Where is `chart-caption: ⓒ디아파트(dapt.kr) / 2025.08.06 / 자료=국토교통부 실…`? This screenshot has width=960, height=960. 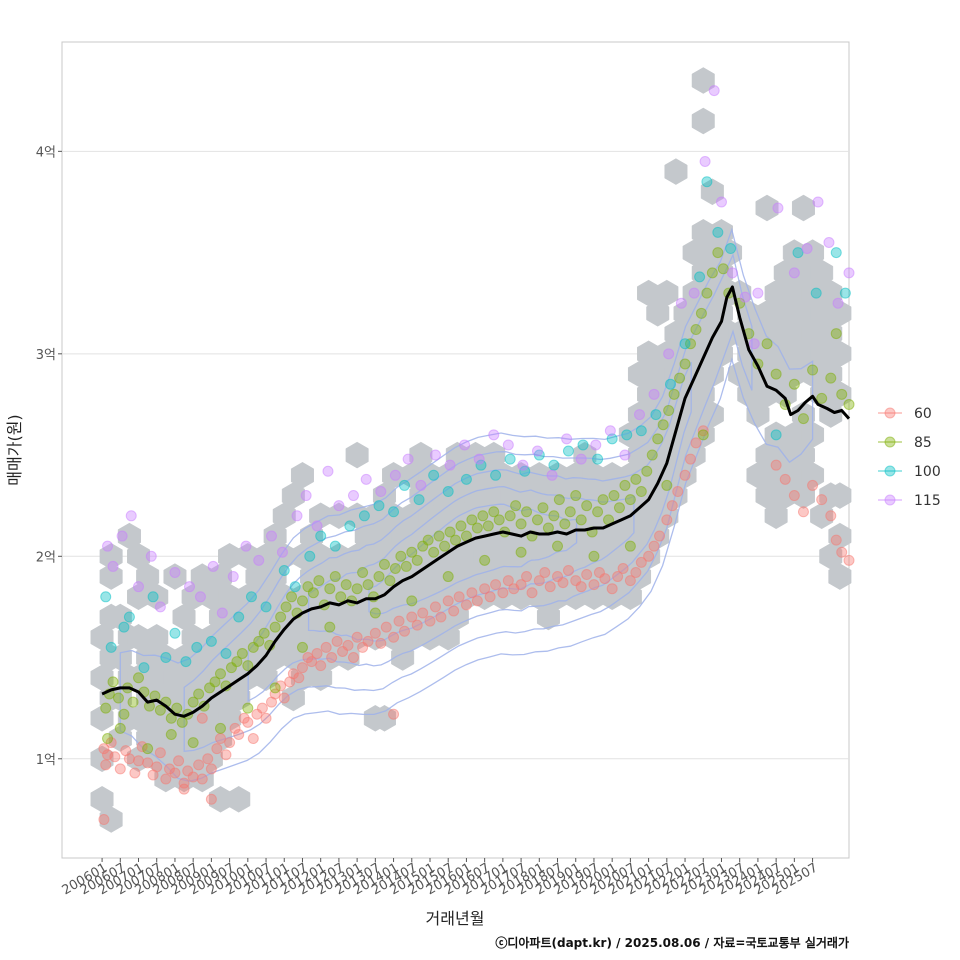 chart-caption: ⓒ디아파트(dapt.kr) / 2025.08.06 / 자료=국토교통부 실… is located at coordinates (672, 942).